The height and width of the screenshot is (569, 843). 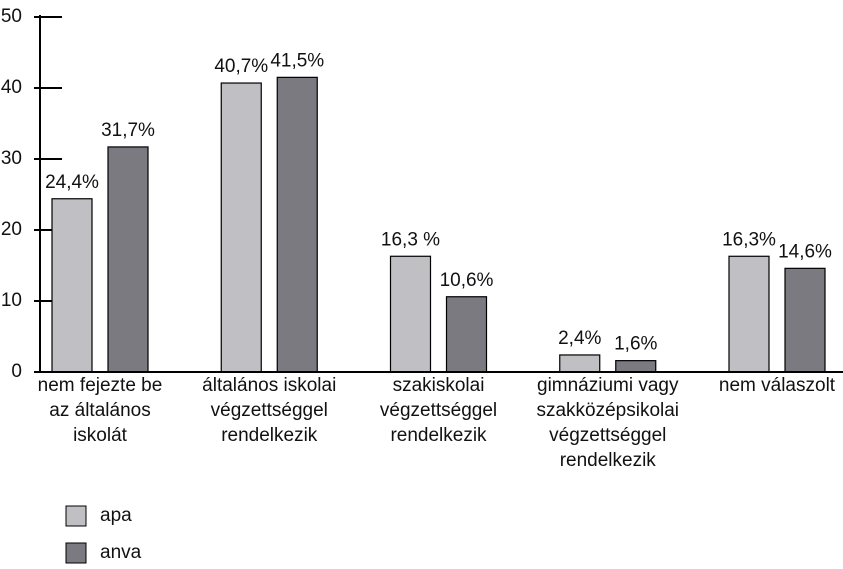 What do you see at coordinates (608, 385) in the screenshot?
I see `x-tick-label: gimnáziumi vagy` at bounding box center [608, 385].